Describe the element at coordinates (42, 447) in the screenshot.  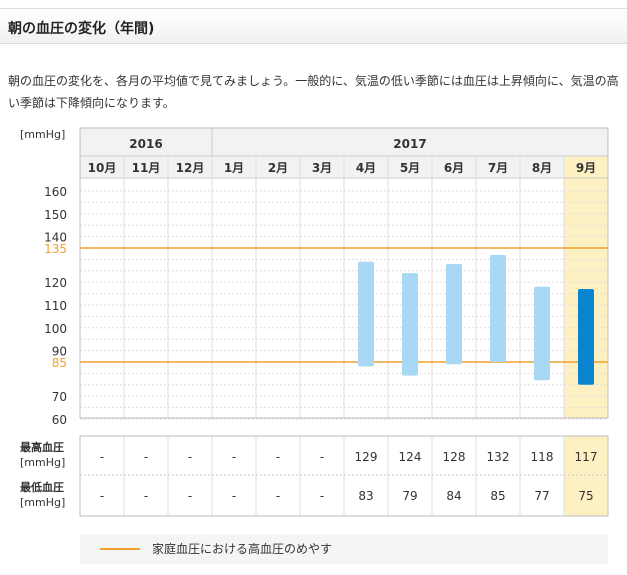
I see `max-bp-label: 最高血圧` at that location.